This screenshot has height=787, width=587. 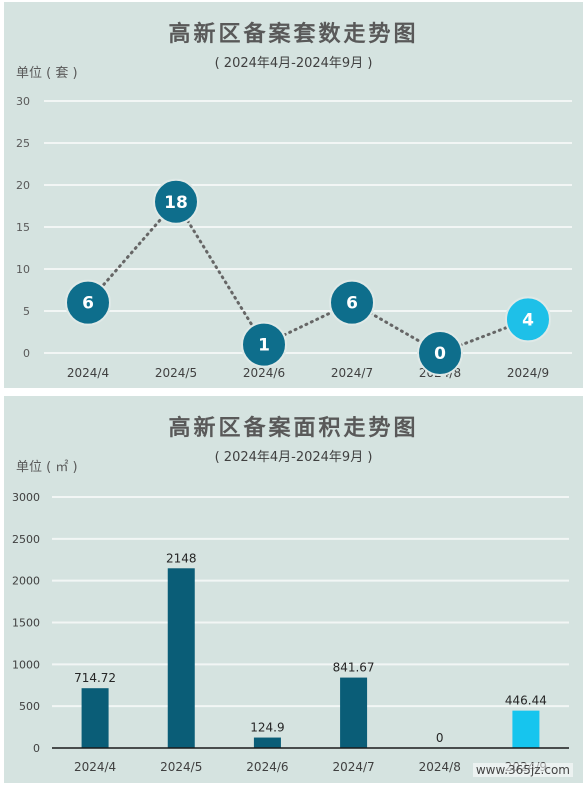 I want to click on data-label: 4, so click(x=528, y=320).